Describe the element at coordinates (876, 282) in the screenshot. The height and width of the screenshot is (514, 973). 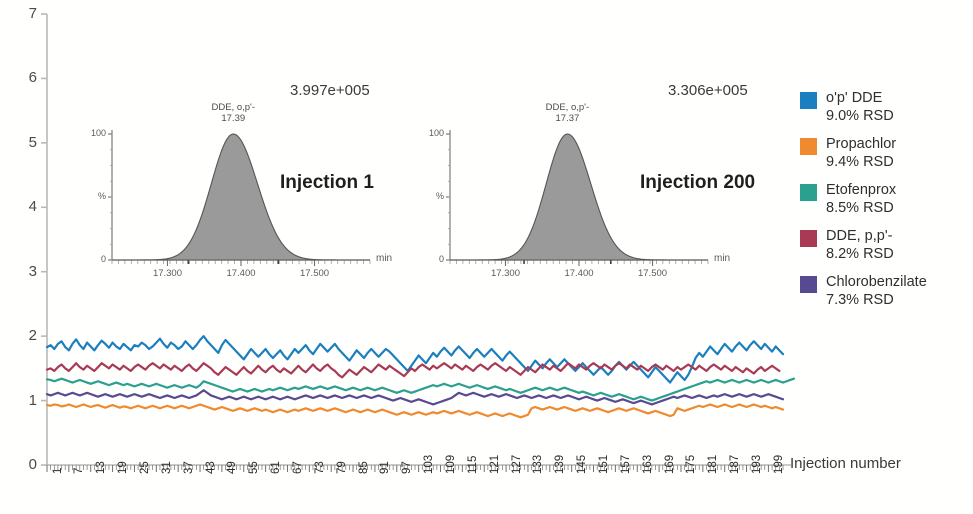
I see `legend-compound-name: Chlorobenzilate` at that location.